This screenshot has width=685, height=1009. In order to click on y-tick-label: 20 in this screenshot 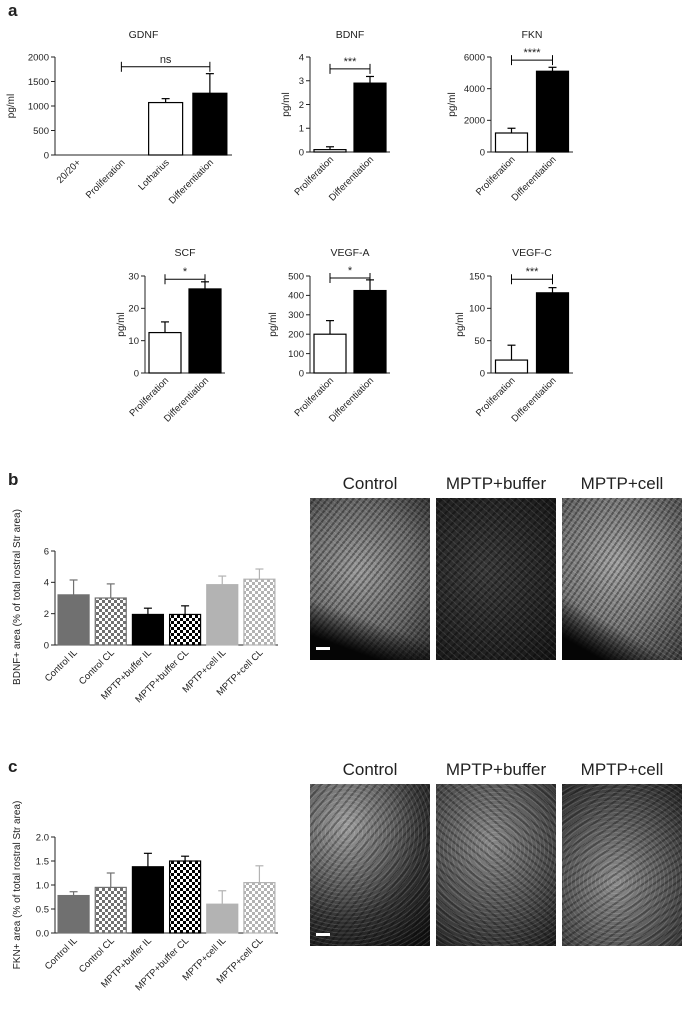, I will do `click(133, 309)`.